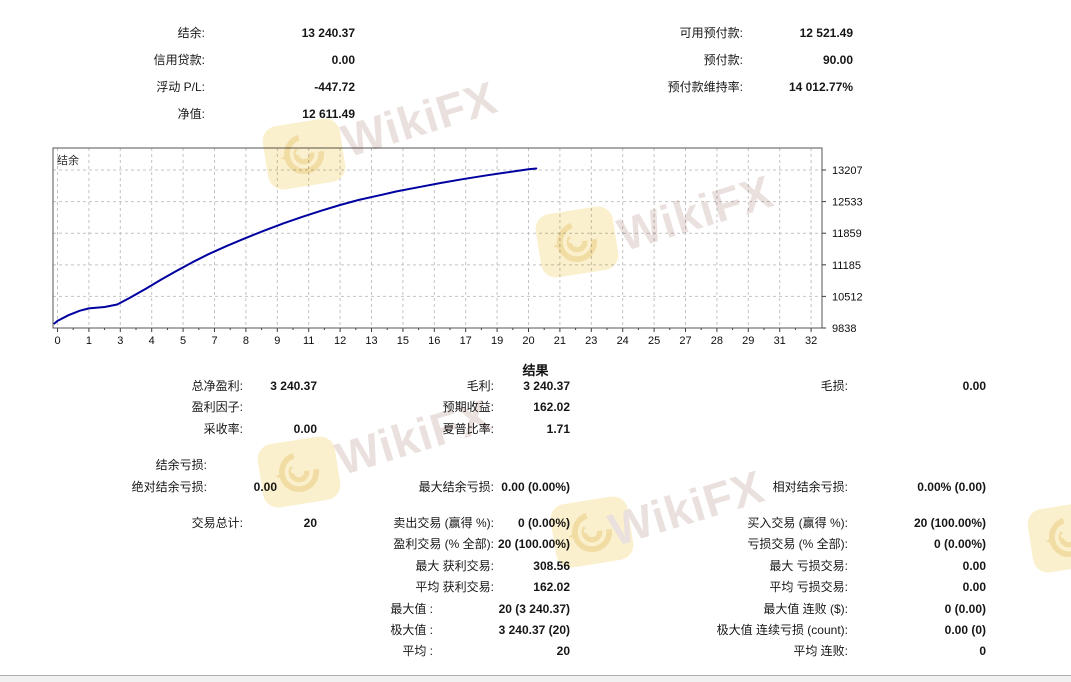 Image resolution: width=1071 pixels, height=682 pixels. I want to click on svg-text: 31, so click(780, 341).